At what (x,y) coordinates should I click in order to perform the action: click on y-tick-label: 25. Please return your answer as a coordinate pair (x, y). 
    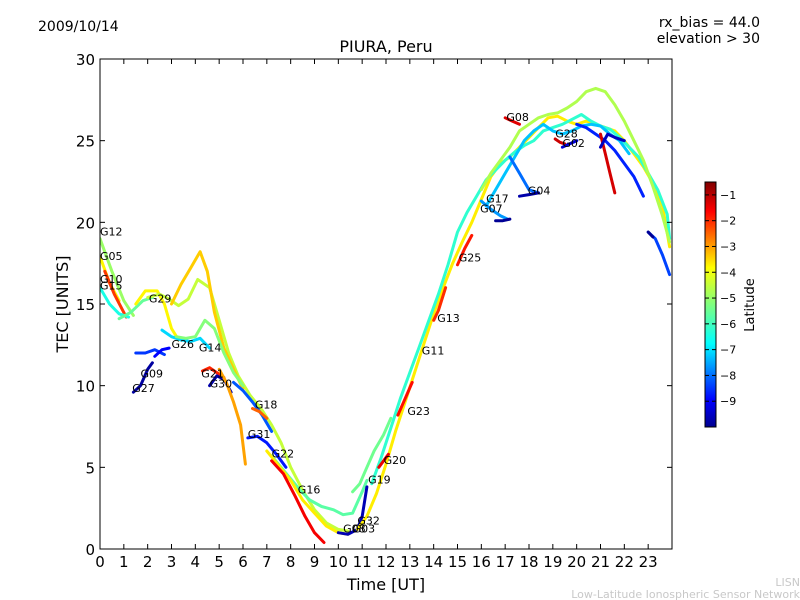
    Looking at the image, I should click on (85, 142).